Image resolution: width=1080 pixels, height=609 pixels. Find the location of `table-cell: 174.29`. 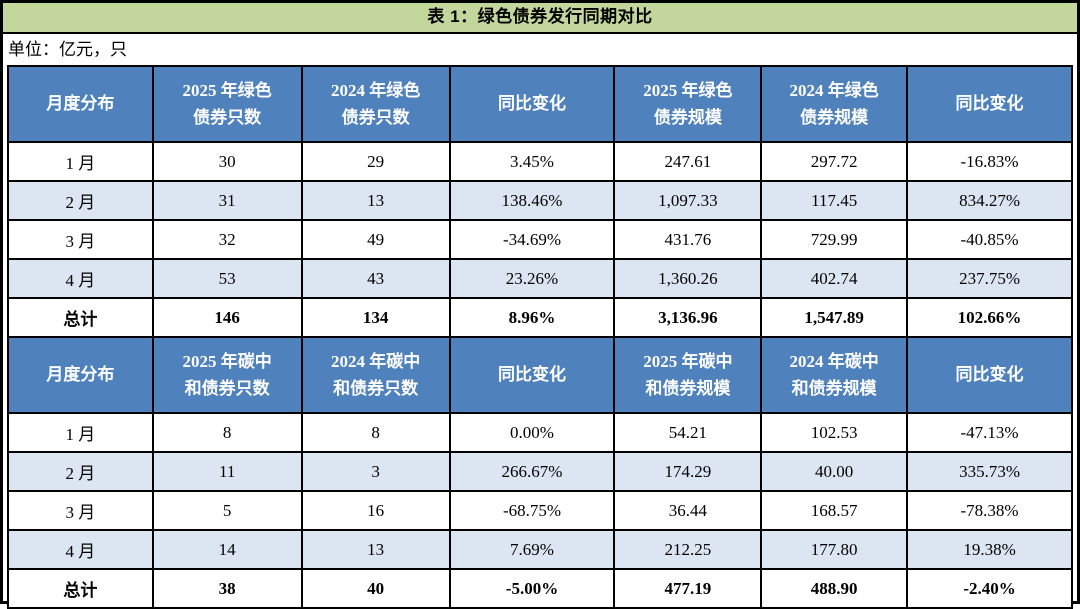

table-cell: 174.29 is located at coordinates (688, 471).